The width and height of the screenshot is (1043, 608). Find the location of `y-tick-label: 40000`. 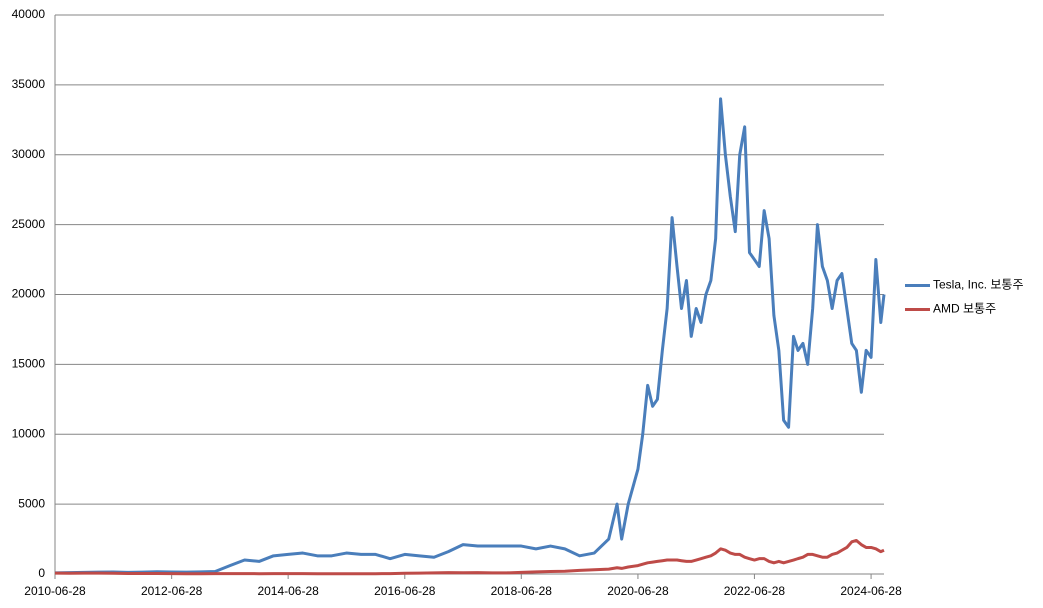

y-tick-label: 40000 is located at coordinates (29, 14).